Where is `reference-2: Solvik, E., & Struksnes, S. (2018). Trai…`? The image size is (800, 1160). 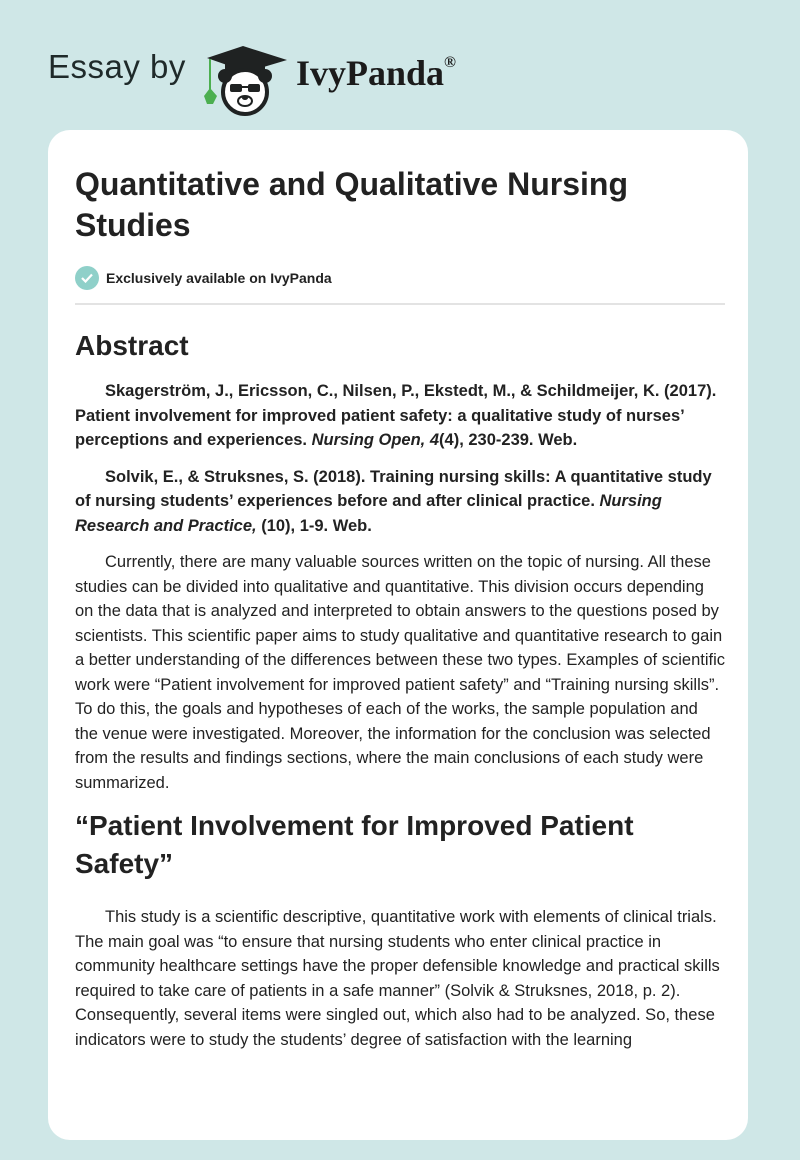
reference-2: Solvik, E., & Struksnes, S. (2018). Trai… is located at coordinates (400, 502).